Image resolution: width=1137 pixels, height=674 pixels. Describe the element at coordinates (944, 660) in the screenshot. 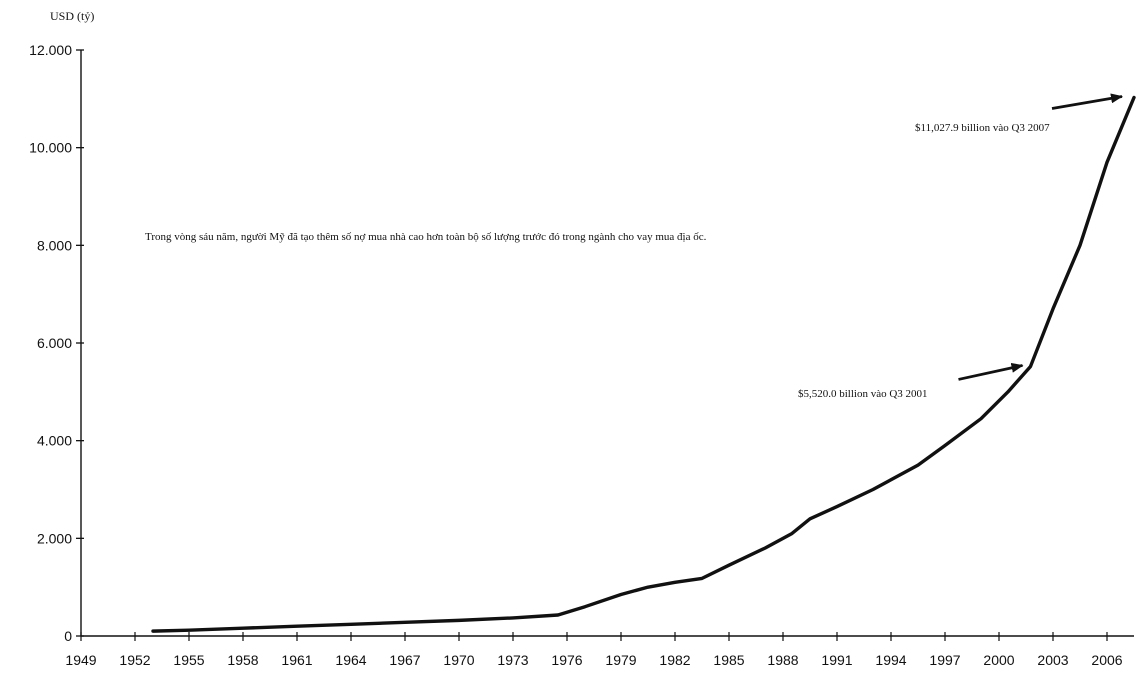

I see `x-tick-label: 1997` at that location.